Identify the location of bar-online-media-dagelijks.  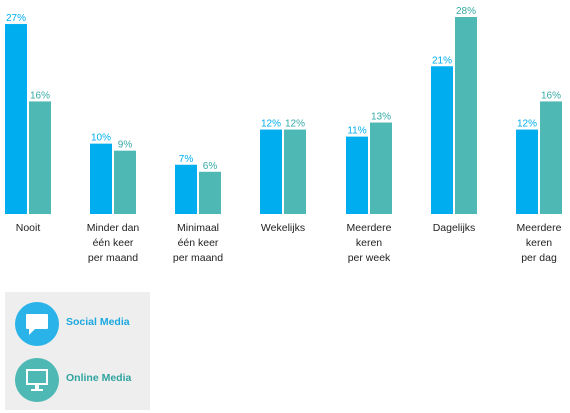
(466, 115).